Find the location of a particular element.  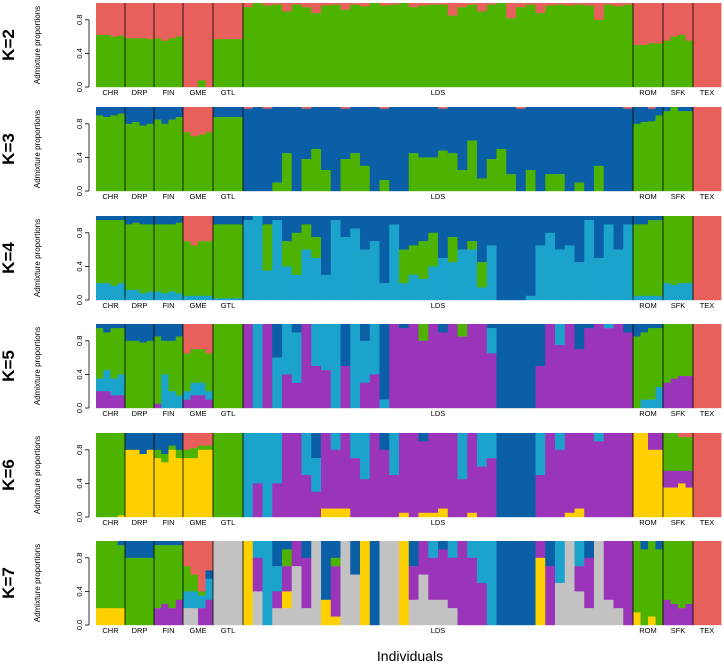

y-tick-label: 0.4 is located at coordinates (79, 266).